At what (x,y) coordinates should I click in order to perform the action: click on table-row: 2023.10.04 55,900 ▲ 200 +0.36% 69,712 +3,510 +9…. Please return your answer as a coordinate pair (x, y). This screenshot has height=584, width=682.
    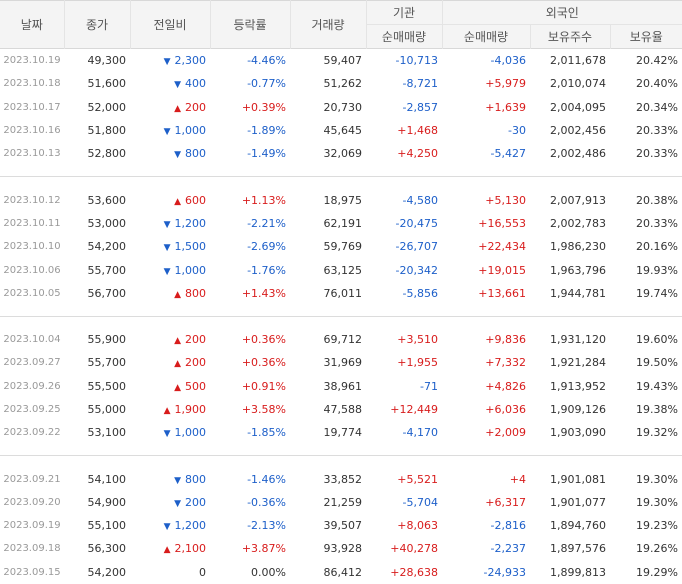
    Looking at the image, I should click on (341, 339).